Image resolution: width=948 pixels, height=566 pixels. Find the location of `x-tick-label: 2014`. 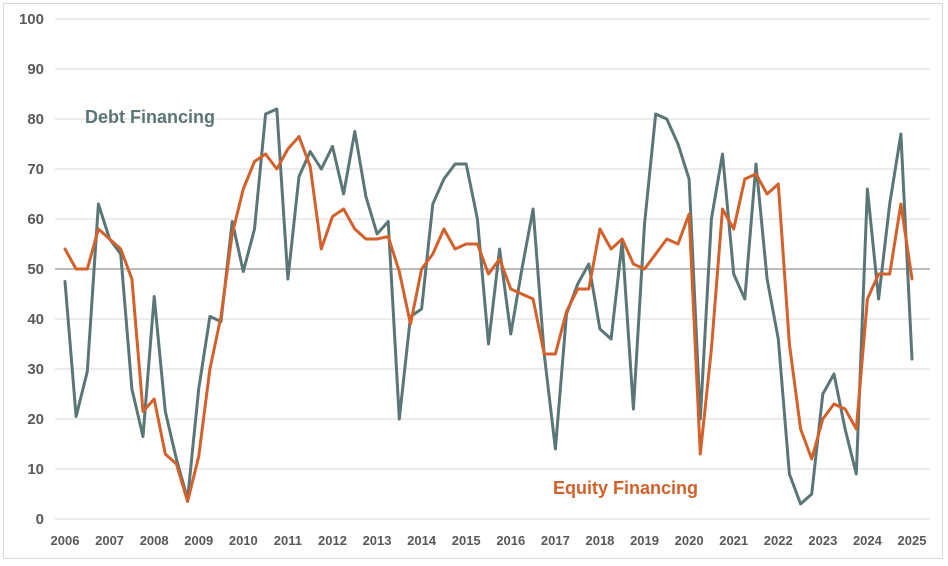

x-tick-label: 2014 is located at coordinates (422, 540).